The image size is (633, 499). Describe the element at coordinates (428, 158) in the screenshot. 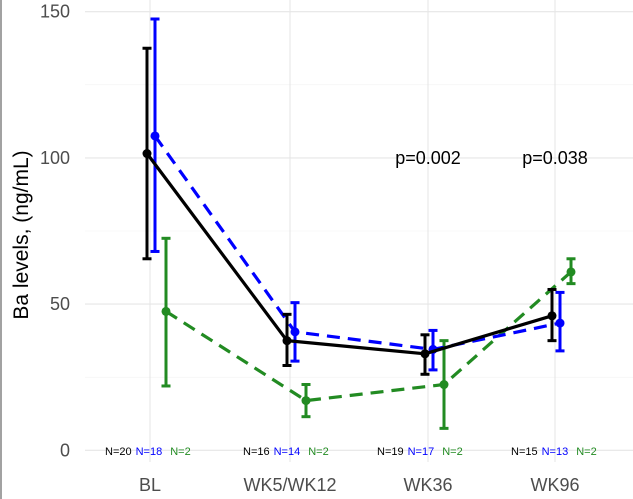

I see `p-value-annotation: p=0.002` at that location.